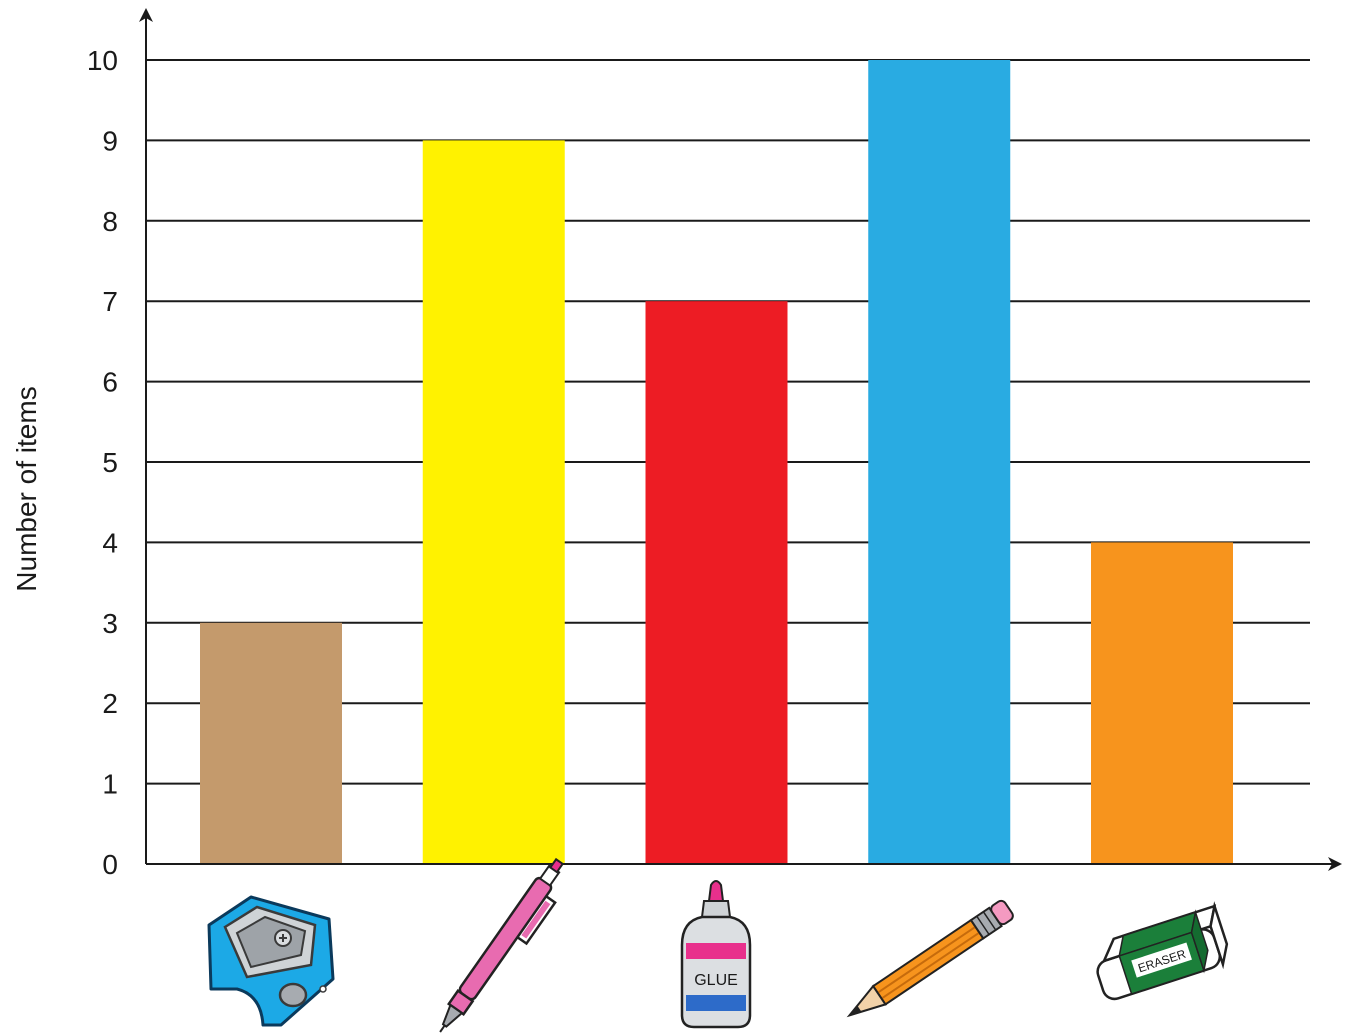 Image resolution: width=1348 pixels, height=1034 pixels. I want to click on glue-label: GLUE, so click(716, 980).